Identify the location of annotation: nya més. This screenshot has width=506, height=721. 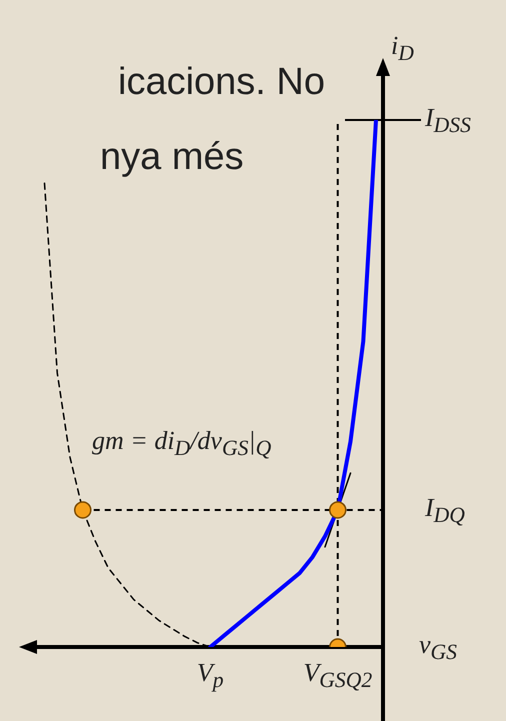
(172, 157).